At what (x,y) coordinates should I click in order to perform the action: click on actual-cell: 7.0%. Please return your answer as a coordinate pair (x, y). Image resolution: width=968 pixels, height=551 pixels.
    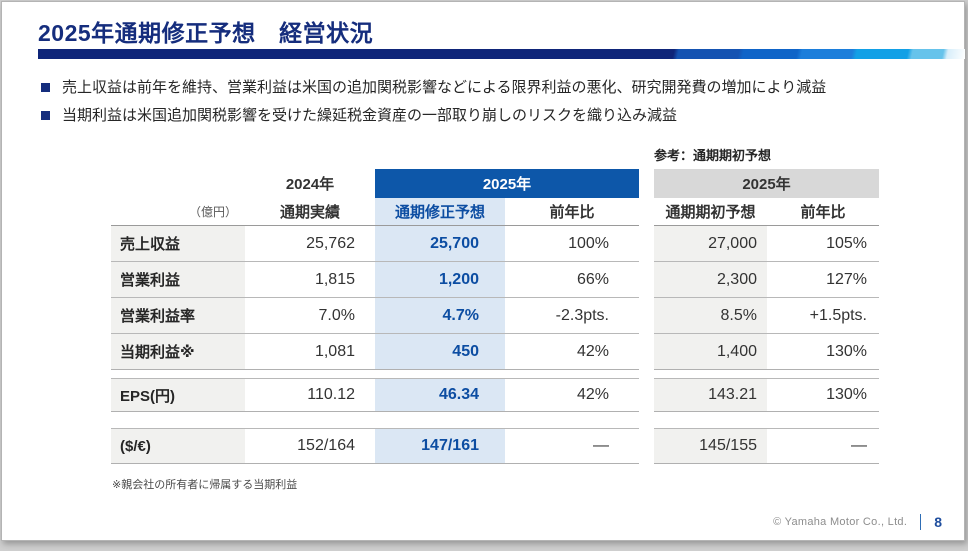
    Looking at the image, I should click on (310, 315).